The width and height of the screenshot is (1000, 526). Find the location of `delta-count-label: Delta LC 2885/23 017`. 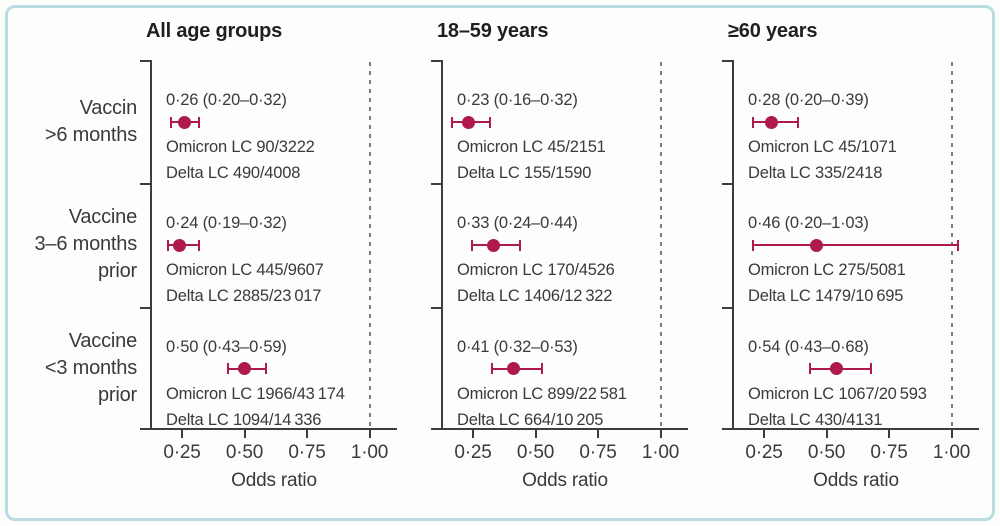

delta-count-label: Delta LC 2885/23 017 is located at coordinates (244, 296).